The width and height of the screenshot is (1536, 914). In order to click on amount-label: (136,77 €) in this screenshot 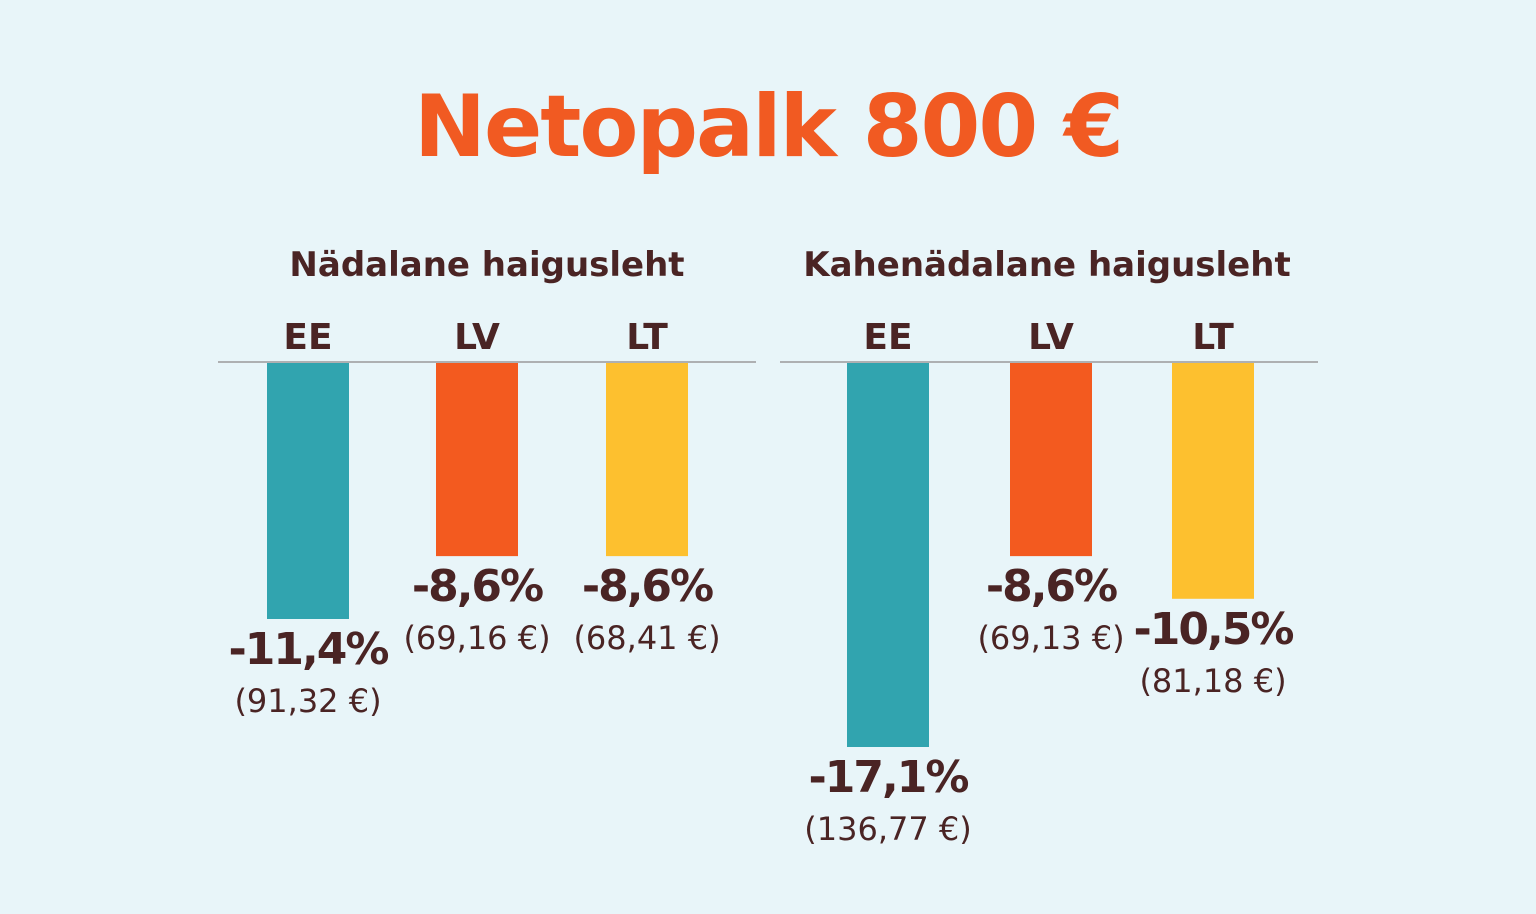, I will do `click(887, 829)`.